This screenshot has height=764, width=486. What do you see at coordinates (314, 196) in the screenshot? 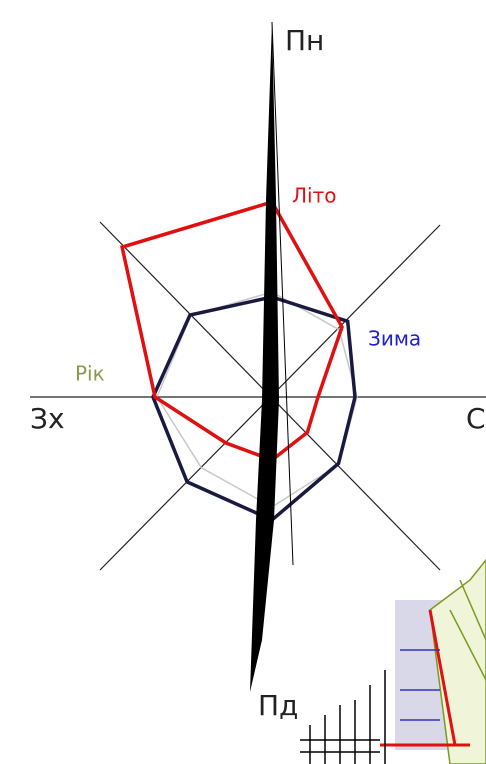
I see `series-label: Літо` at bounding box center [314, 196].